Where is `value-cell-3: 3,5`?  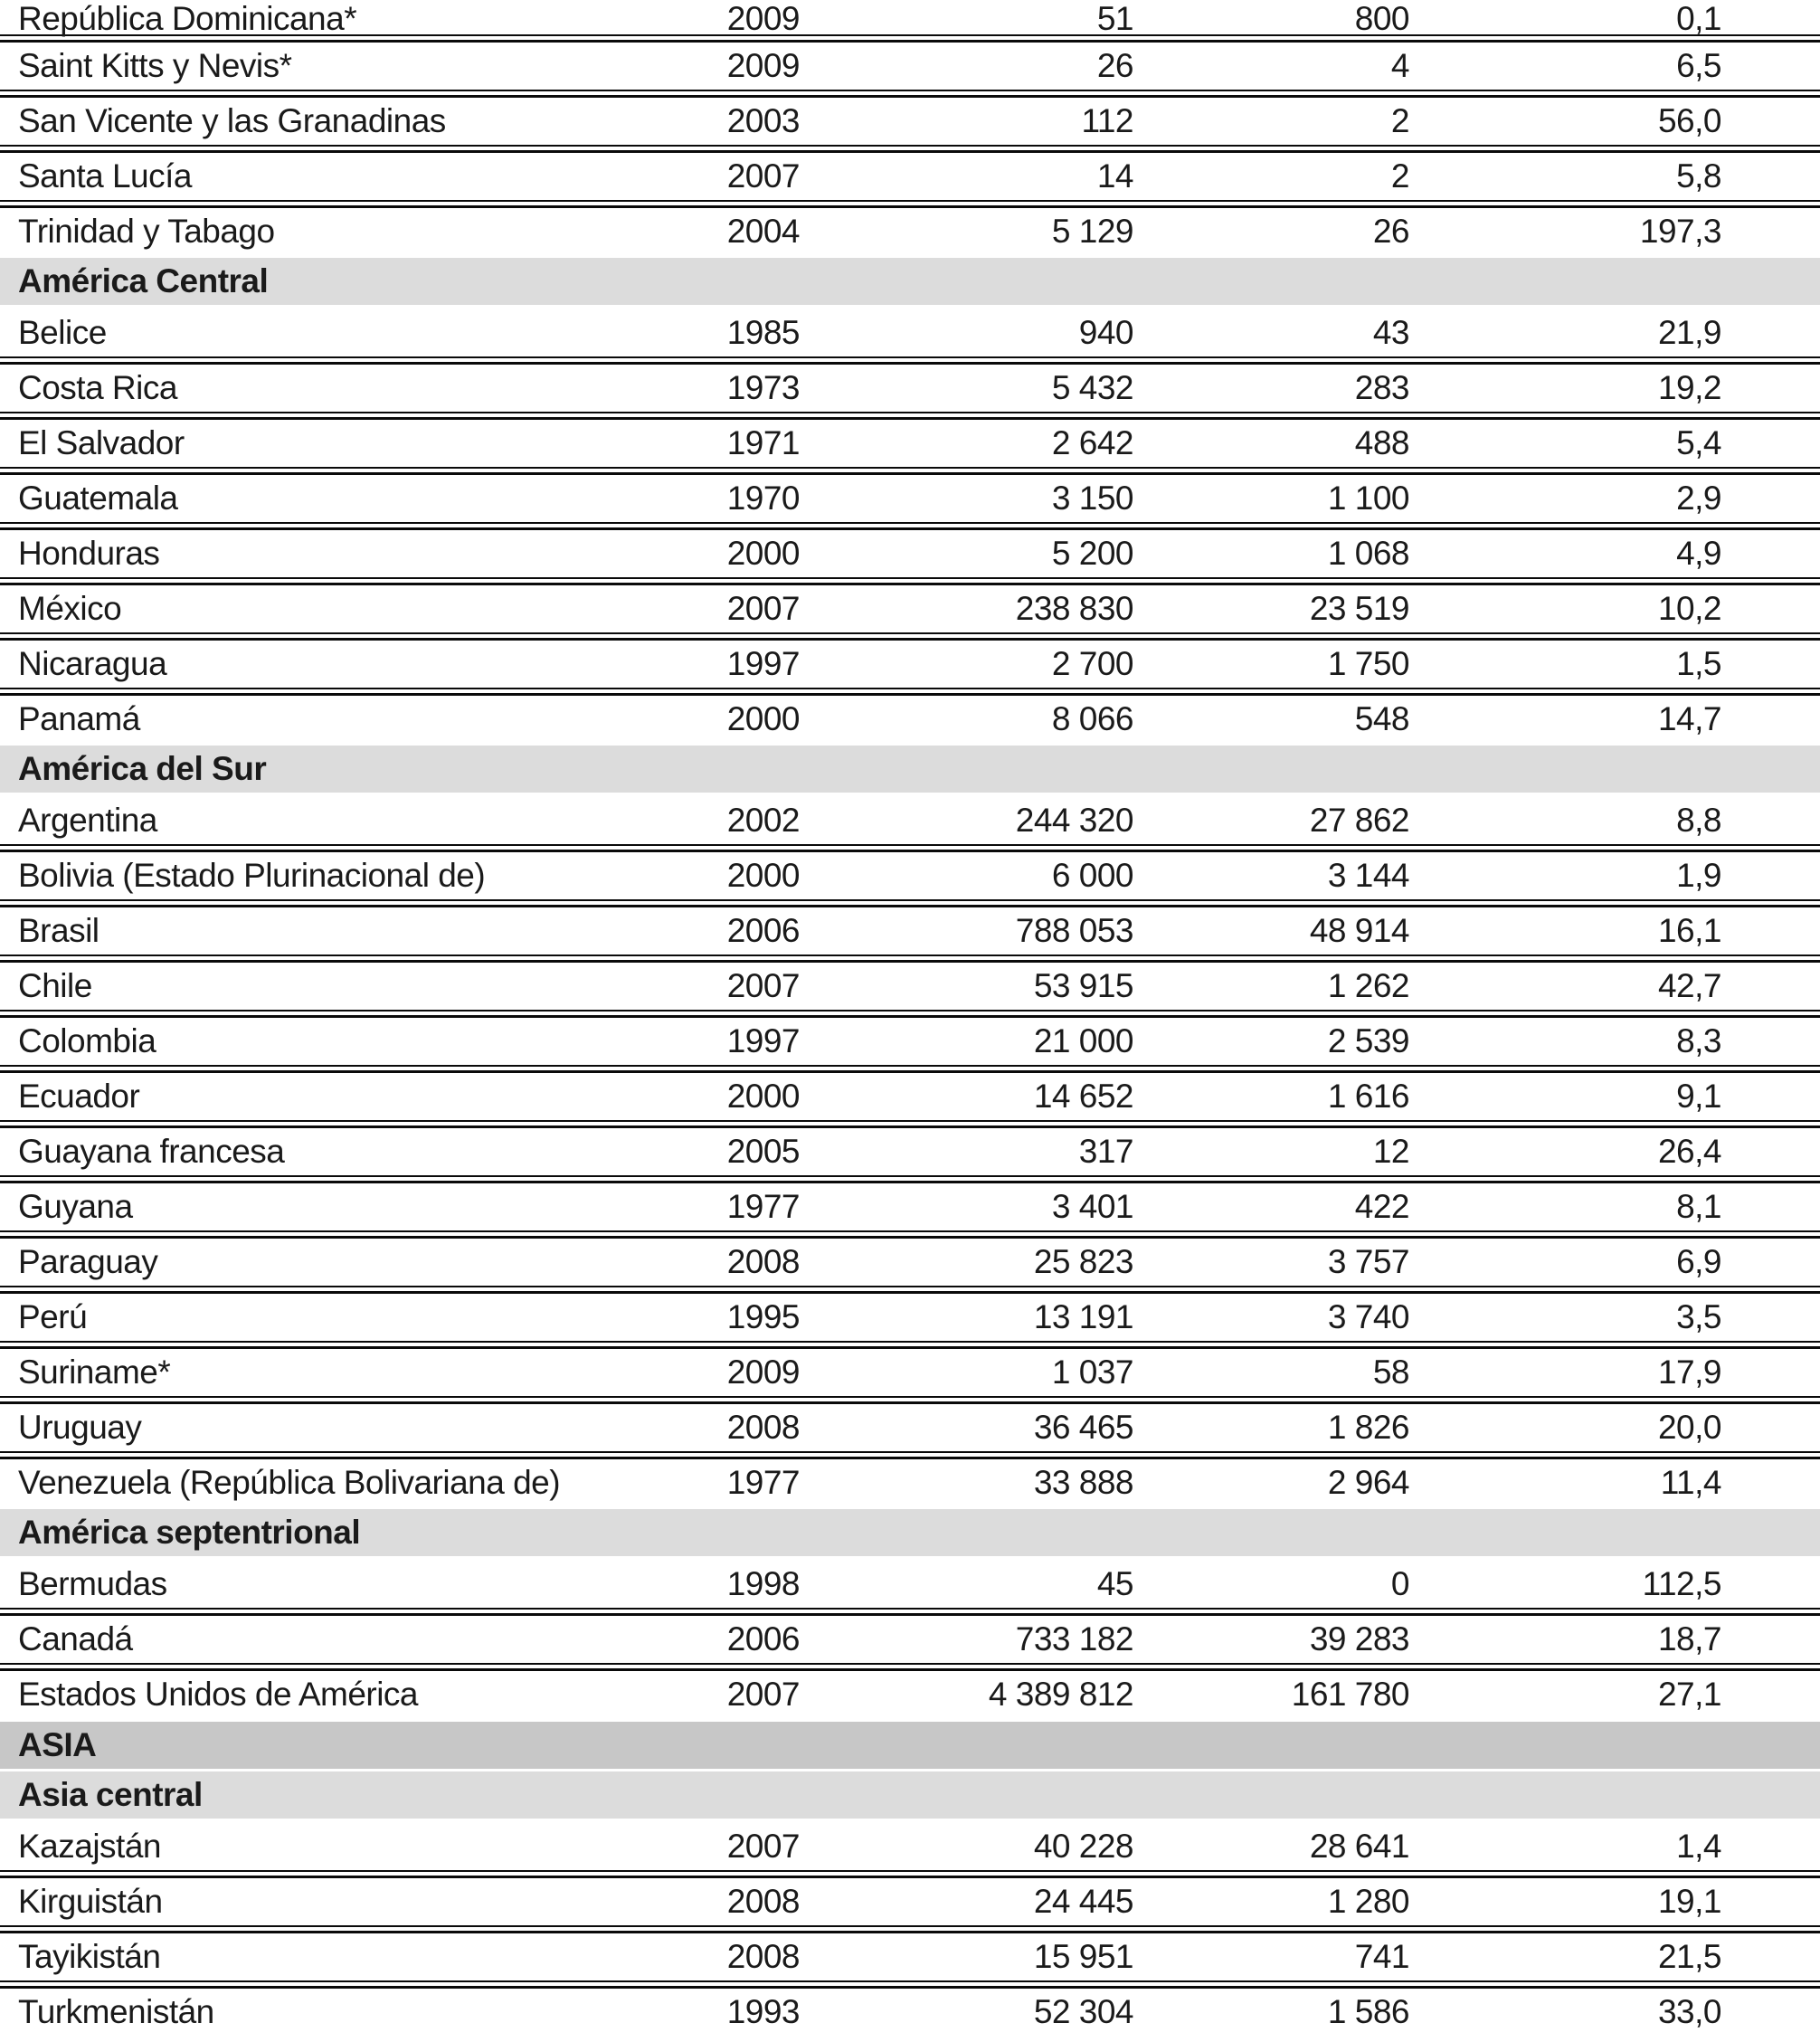
value-cell-3: 3,5 is located at coordinates (1698, 1316).